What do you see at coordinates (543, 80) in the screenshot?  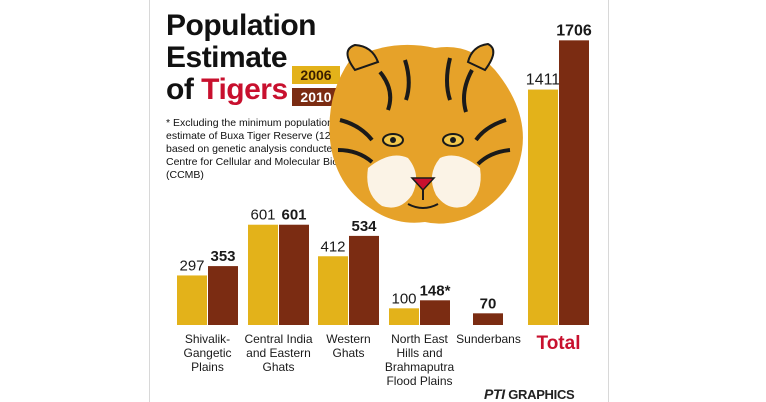 I see `data-label-2006-5: 1411` at bounding box center [543, 80].